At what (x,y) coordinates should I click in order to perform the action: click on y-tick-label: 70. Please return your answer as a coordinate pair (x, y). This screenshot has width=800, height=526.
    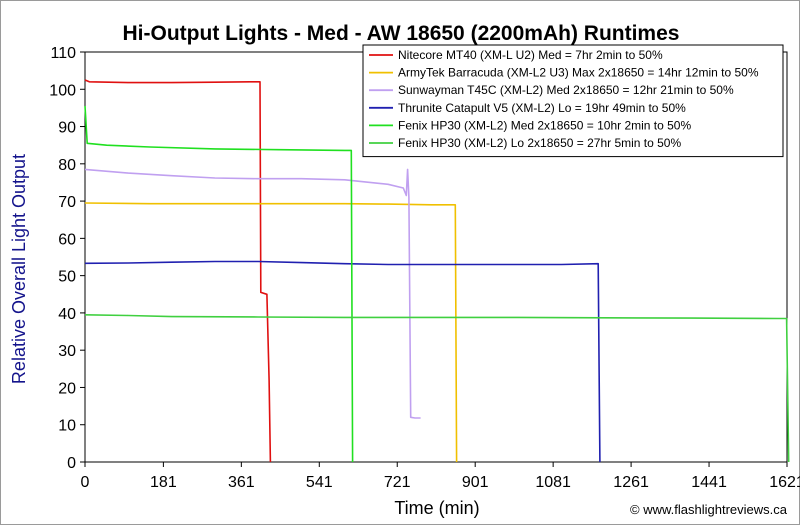
    Looking at the image, I should click on (67, 202).